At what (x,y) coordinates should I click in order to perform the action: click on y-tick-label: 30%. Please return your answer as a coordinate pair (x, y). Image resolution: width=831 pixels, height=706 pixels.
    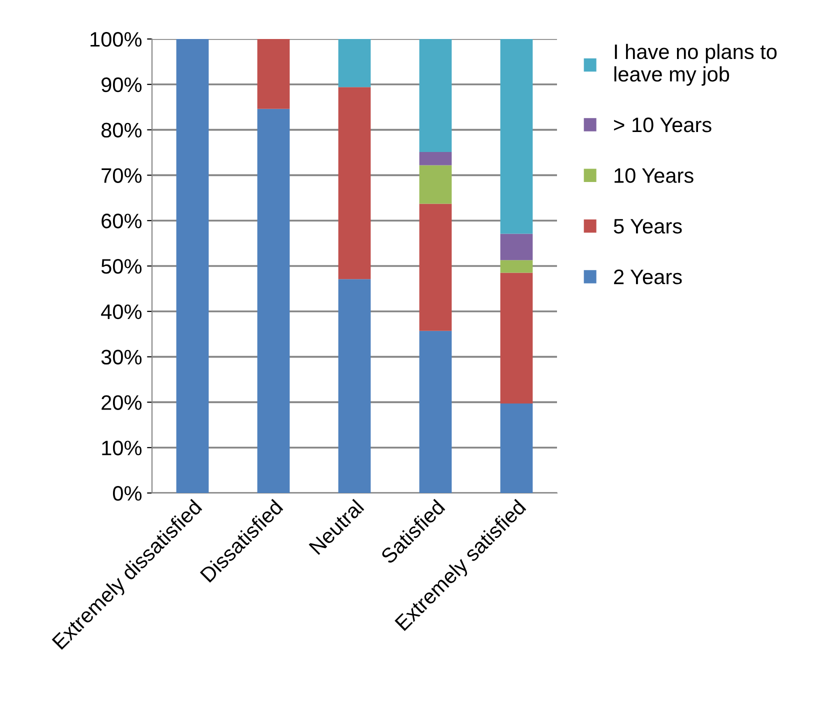
    Looking at the image, I should click on (121, 357).